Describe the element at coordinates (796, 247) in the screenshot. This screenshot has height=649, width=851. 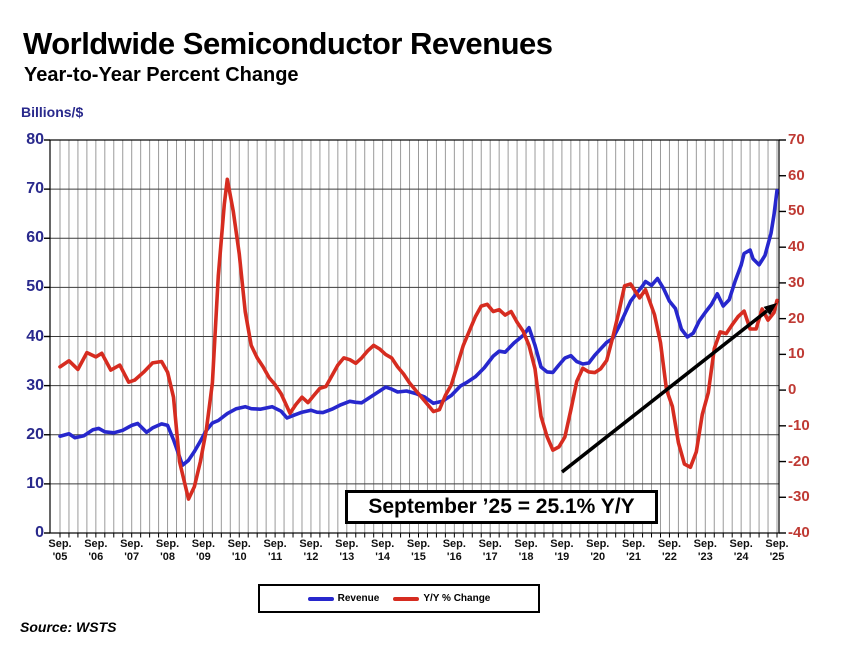
I see `y-right-tick-label: 40` at that location.